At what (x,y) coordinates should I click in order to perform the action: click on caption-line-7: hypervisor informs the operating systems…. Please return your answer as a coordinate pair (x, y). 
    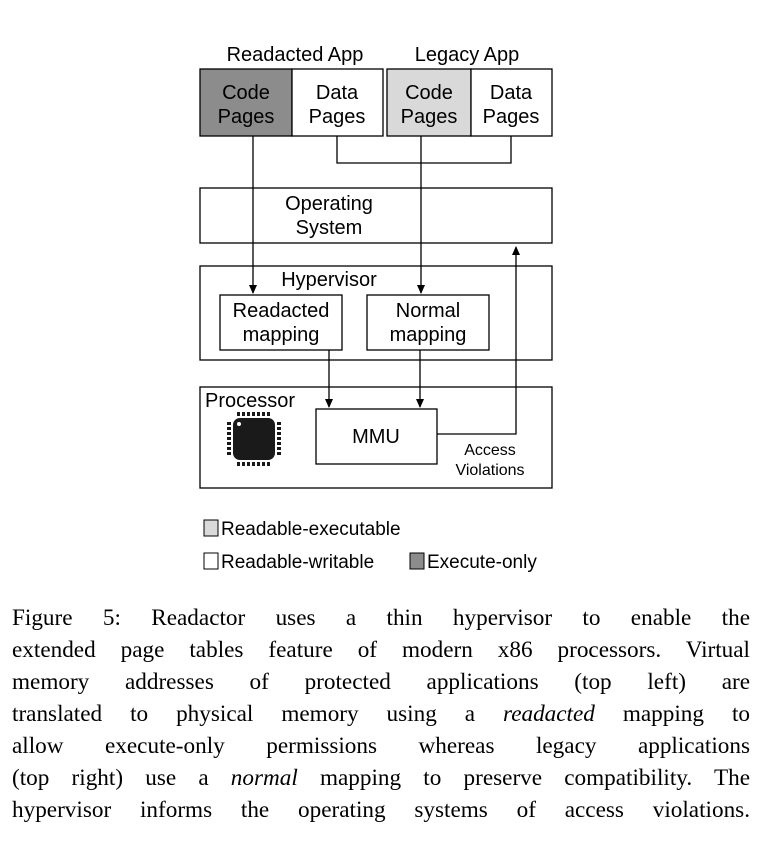
    Looking at the image, I should click on (381, 810).